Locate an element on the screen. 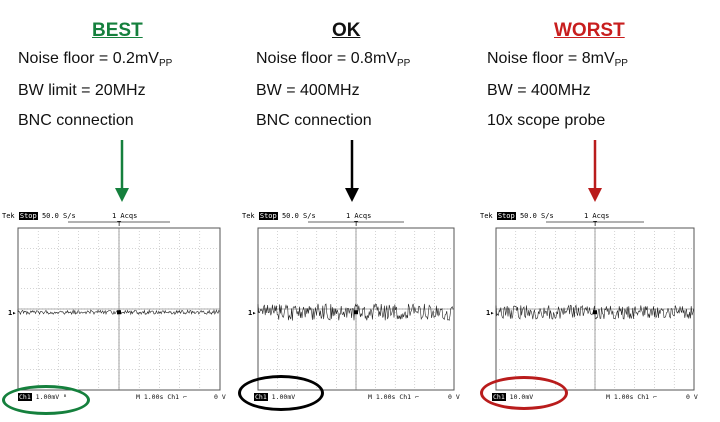 The height and width of the screenshot is (422, 720). bandwidth-best: BW limit = 20MHz is located at coordinates (82, 90).